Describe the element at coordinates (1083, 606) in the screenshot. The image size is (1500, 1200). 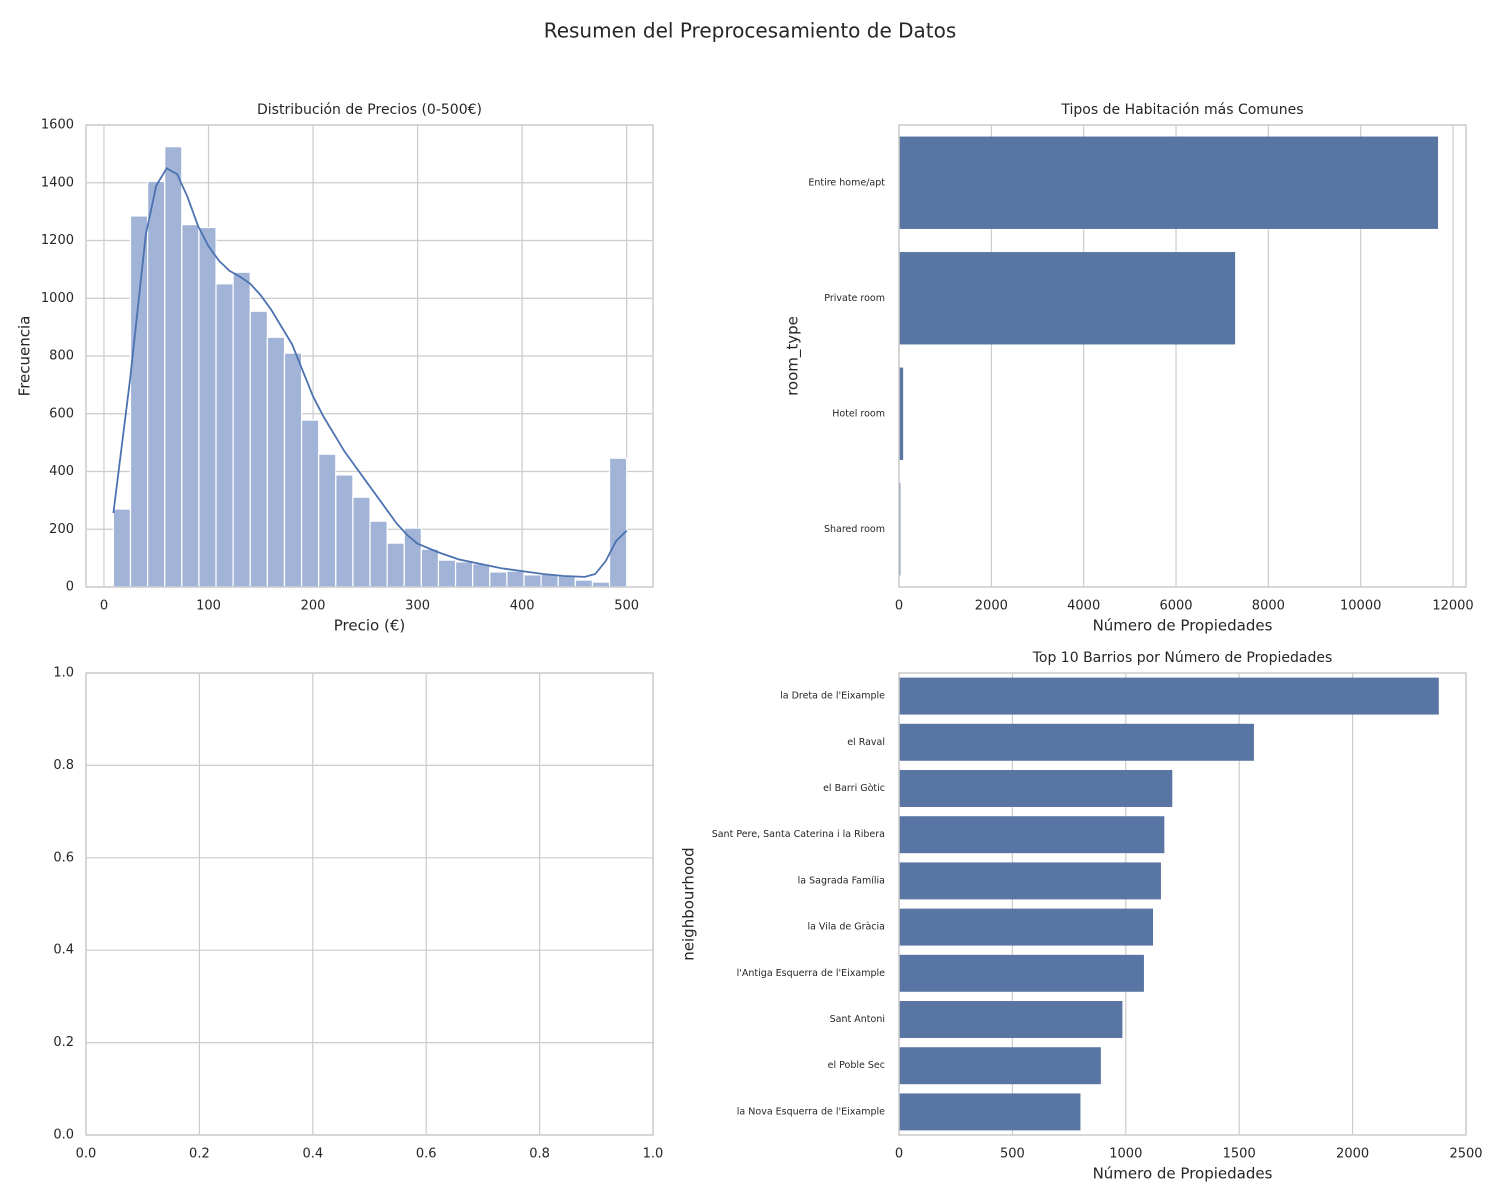
I see `x-tick-label: 4000` at that location.